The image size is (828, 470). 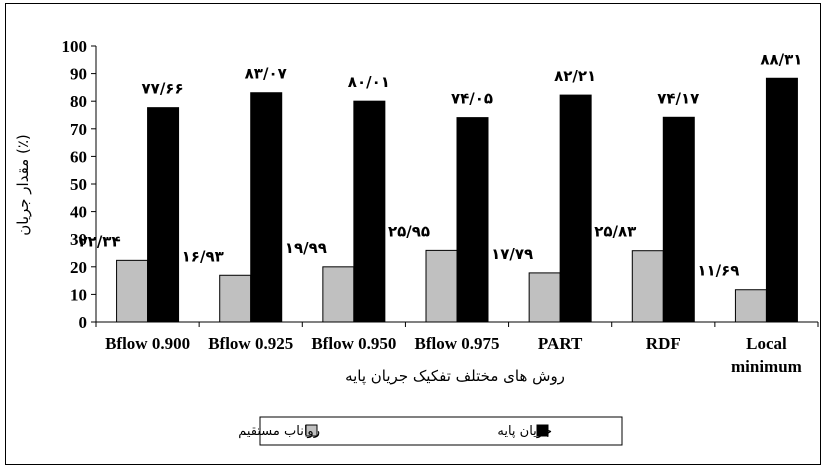 What do you see at coordinates (781, 59) in the screenshot?
I see `data-label: ۸۸/۳۱` at bounding box center [781, 59].